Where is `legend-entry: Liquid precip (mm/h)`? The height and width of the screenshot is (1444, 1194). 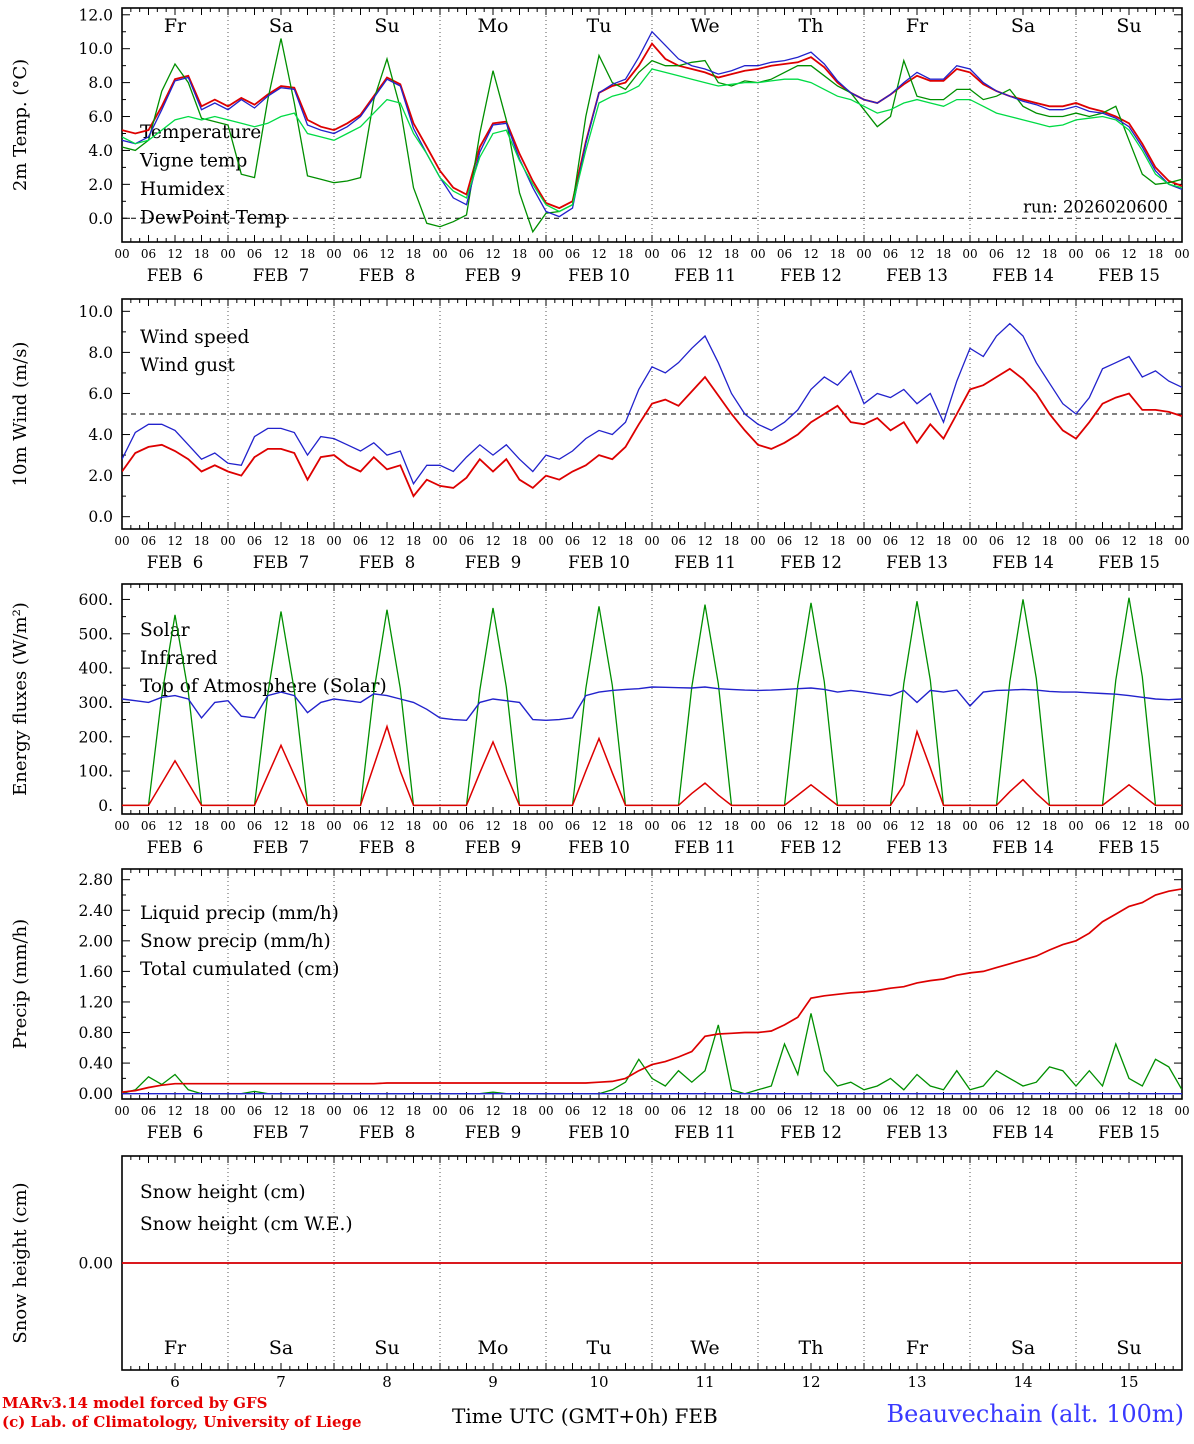 legend-entry: Liquid precip (mm/h) is located at coordinates (239, 913).